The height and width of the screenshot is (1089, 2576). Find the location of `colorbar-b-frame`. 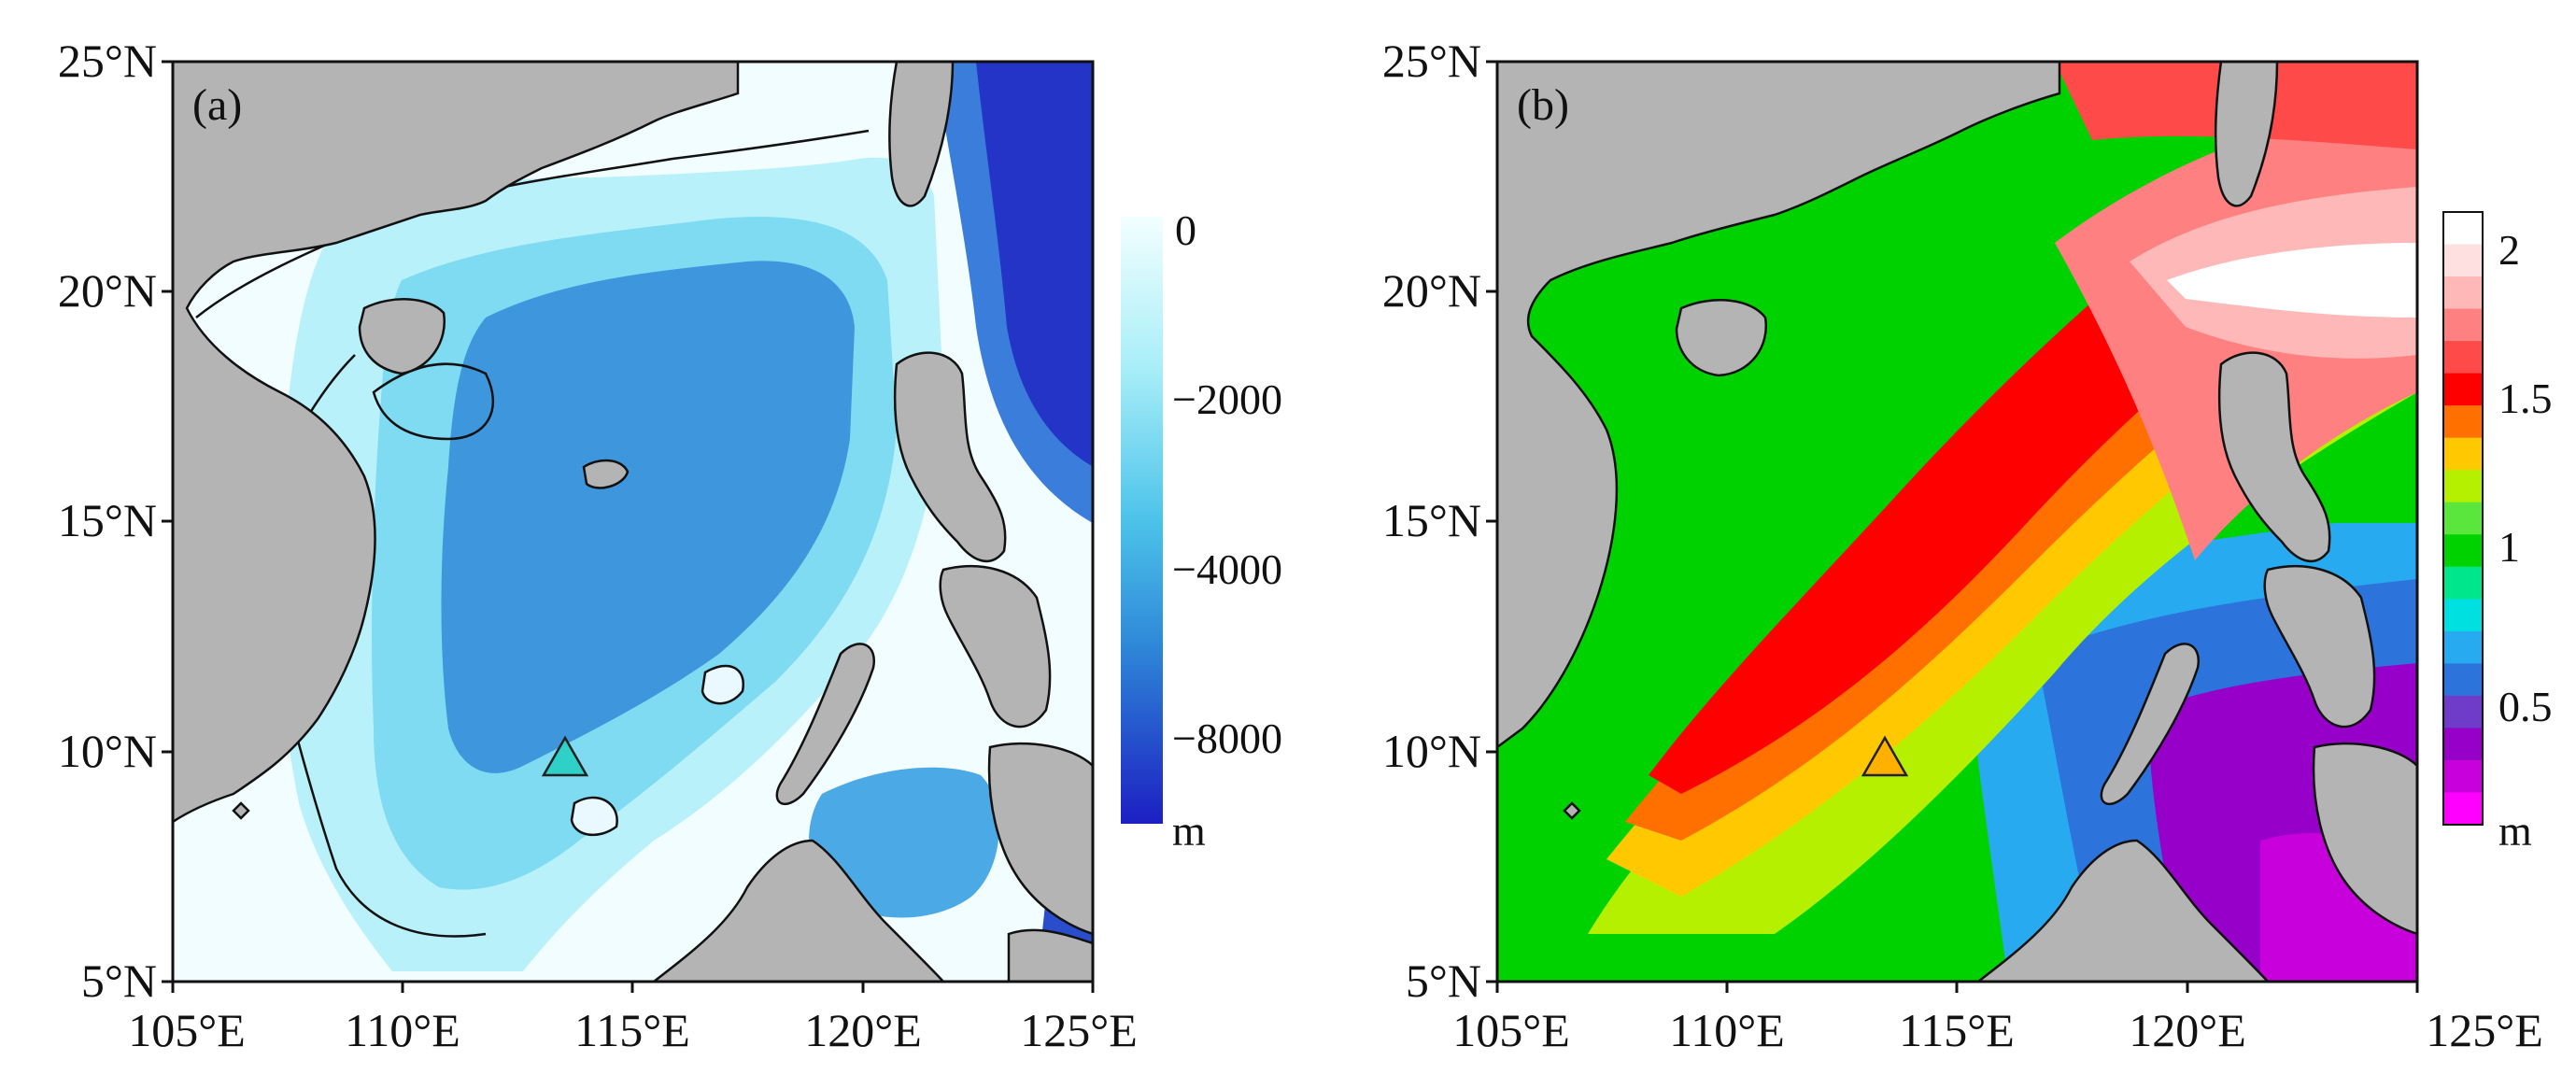

colorbar-b-frame is located at coordinates (2463, 518).